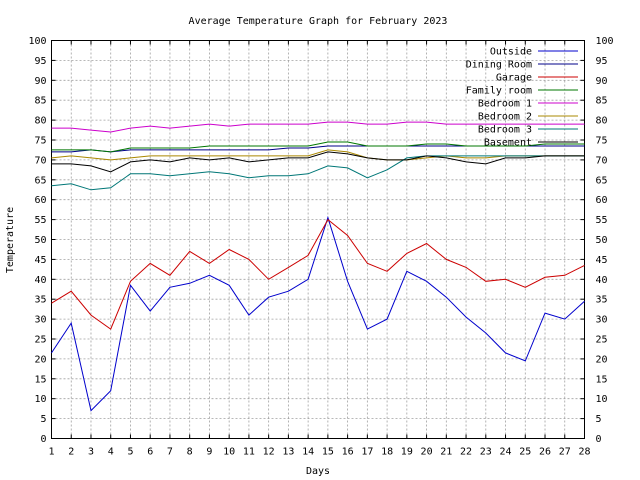 This screenshot has width=640, height=480. What do you see at coordinates (37, 41) in the screenshot?
I see `y-tick-label: 100` at bounding box center [37, 41].